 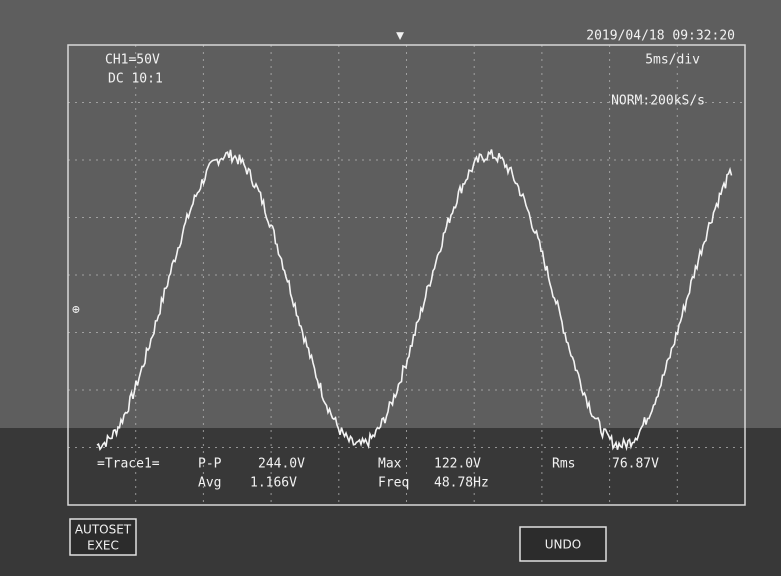 What do you see at coordinates (103, 530) in the screenshot?
I see `button-label: AUTOSET` at bounding box center [103, 530].